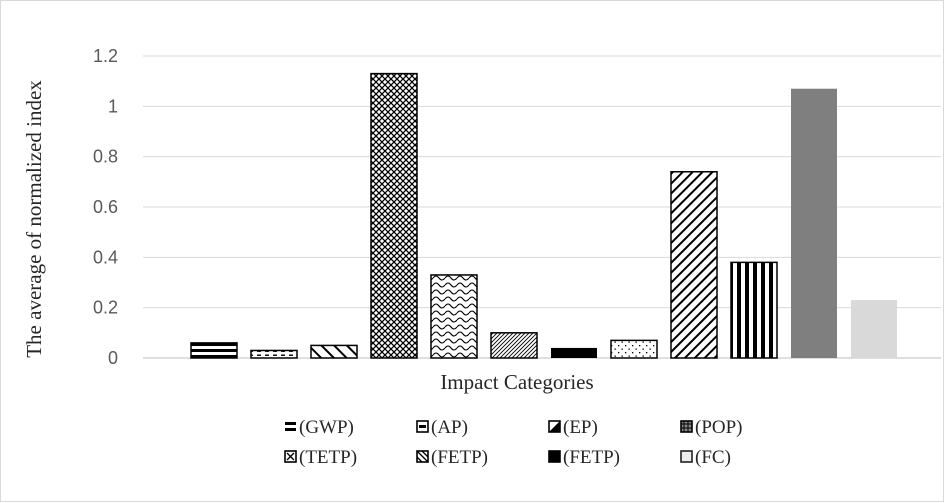 The image size is (944, 503). Describe the element at coordinates (105, 157) in the screenshot. I see `y-tick-label: 0.8` at that location.